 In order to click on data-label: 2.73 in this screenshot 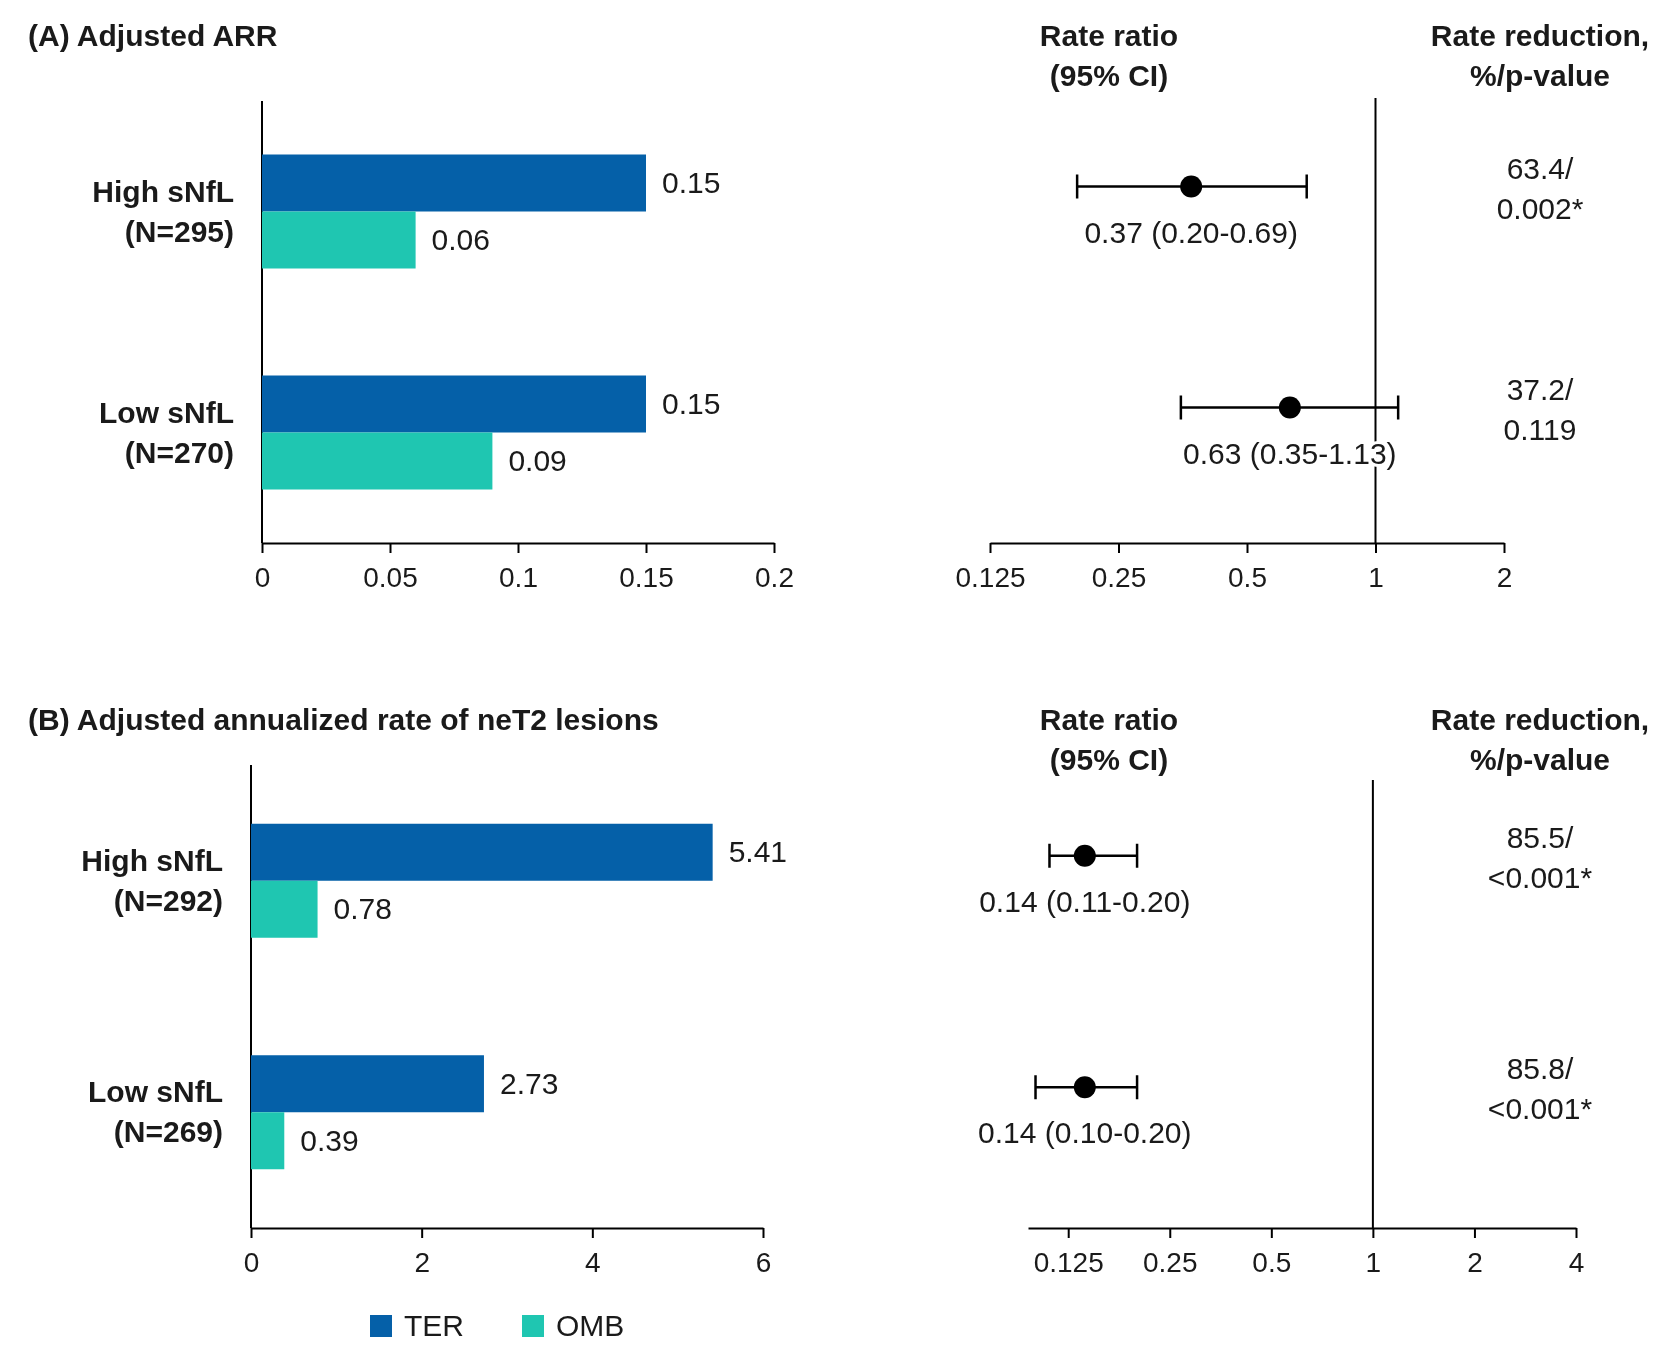, I will do `click(529, 1083)`.